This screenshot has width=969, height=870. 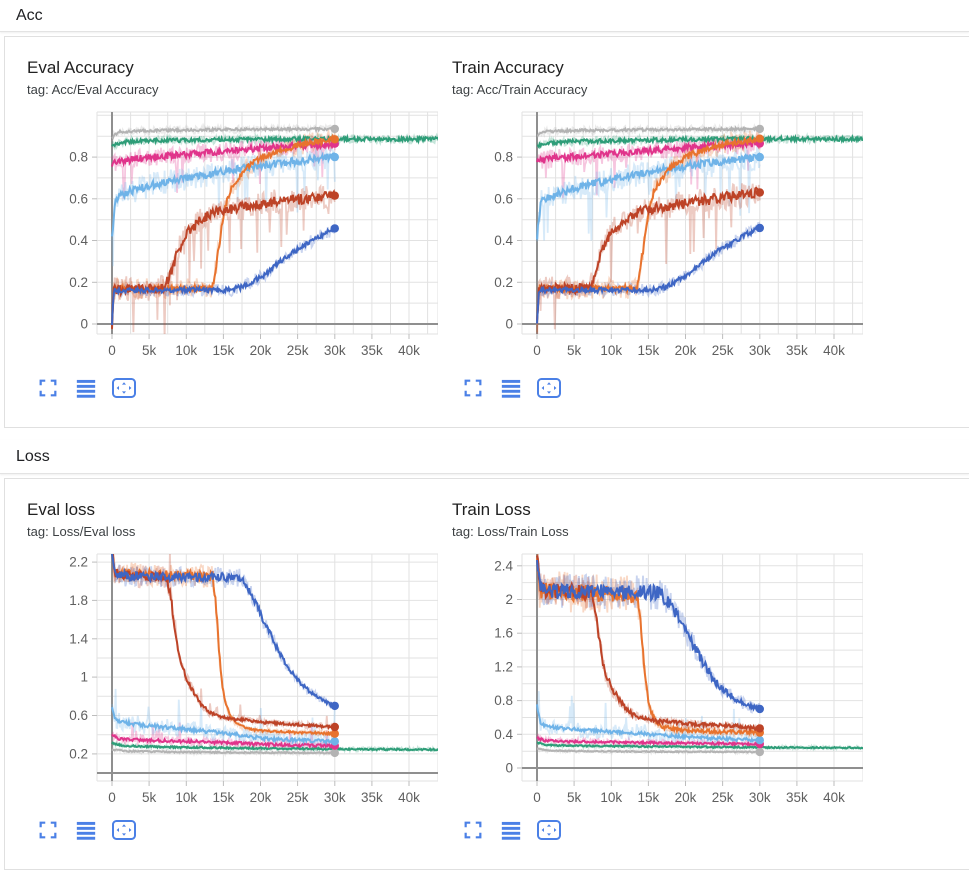 I want to click on chart-title: Train Accuracy, so click(x=508, y=67).